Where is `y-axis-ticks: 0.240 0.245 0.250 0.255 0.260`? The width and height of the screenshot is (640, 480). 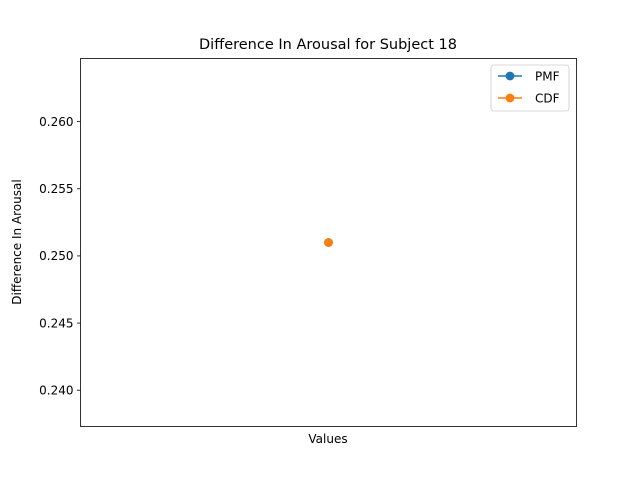 y-axis-ticks: 0.240 0.245 0.250 0.255 0.260 is located at coordinates (60, 256).